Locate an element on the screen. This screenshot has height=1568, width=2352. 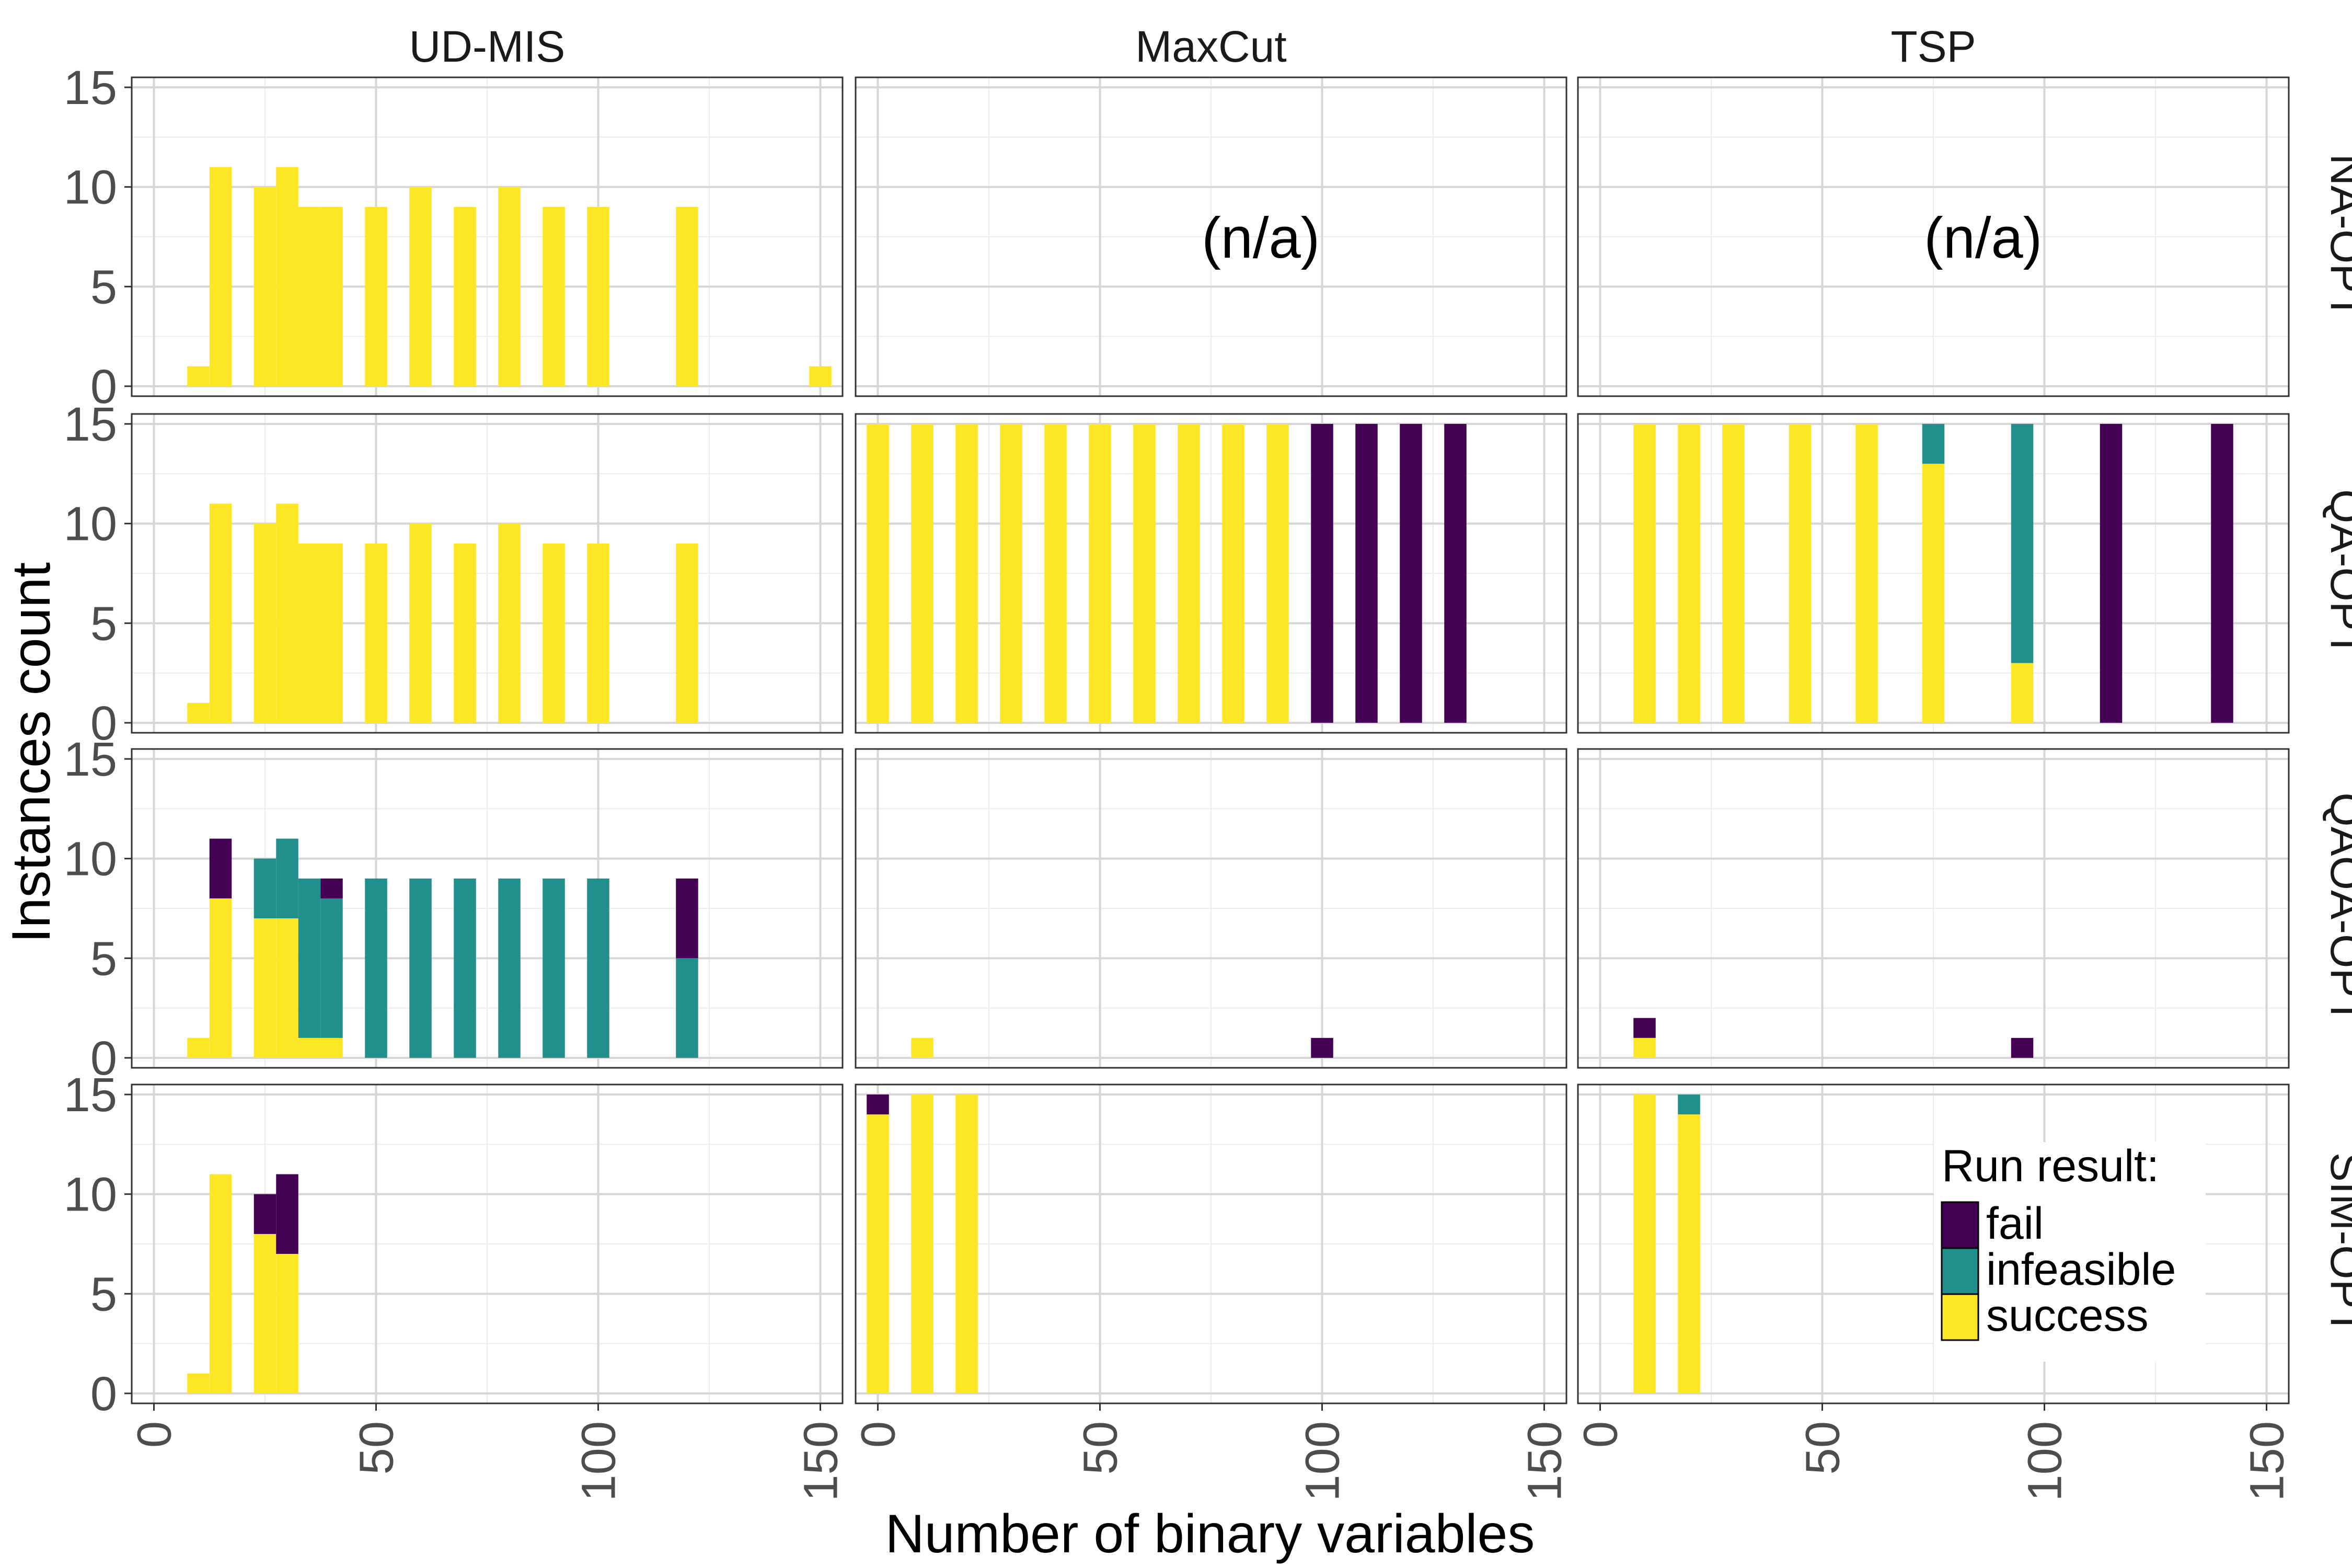
x-tick-label: 0 is located at coordinates (154, 1434).